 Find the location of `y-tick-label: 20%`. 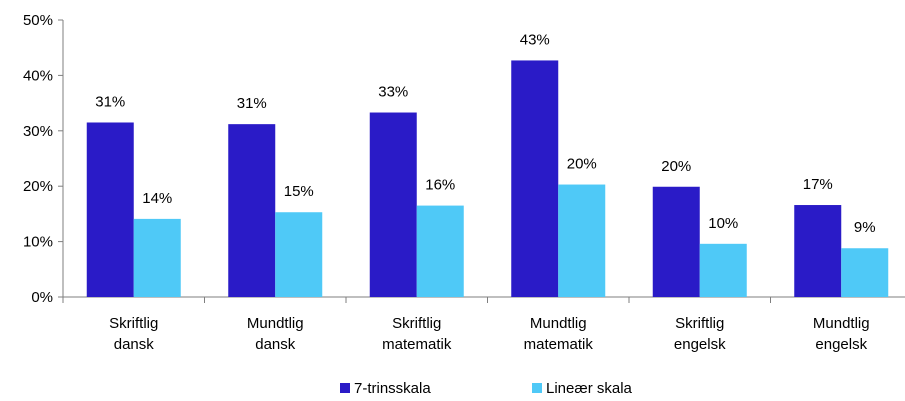

y-tick-label: 20% is located at coordinates (38, 186).